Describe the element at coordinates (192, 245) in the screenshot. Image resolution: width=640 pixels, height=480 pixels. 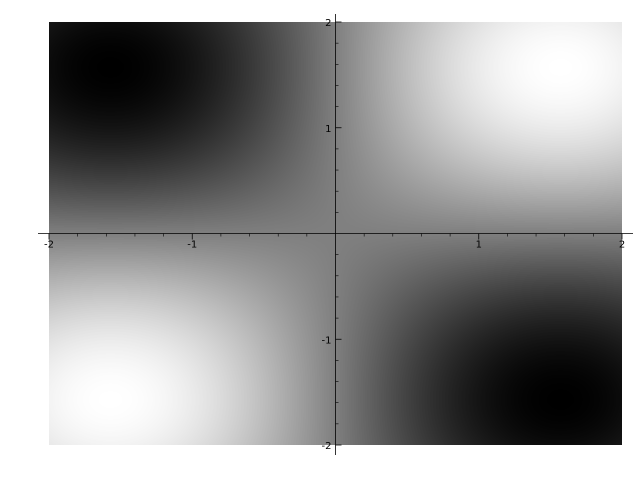
I see `x-tick-label: -1` at that location.